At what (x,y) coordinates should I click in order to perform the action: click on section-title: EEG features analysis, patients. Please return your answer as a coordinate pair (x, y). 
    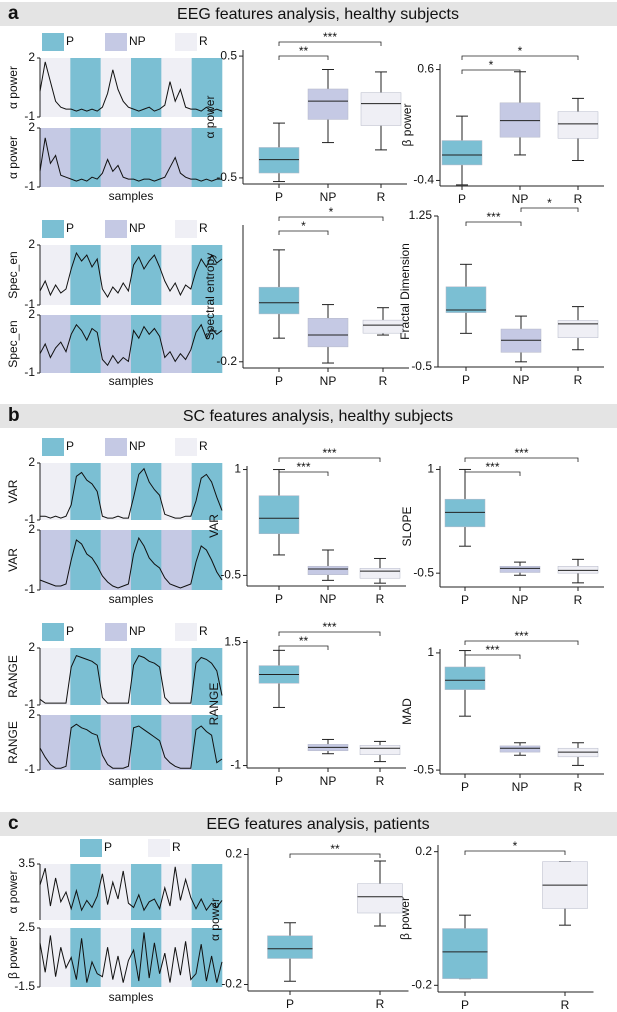
    Looking at the image, I should click on (317, 824).